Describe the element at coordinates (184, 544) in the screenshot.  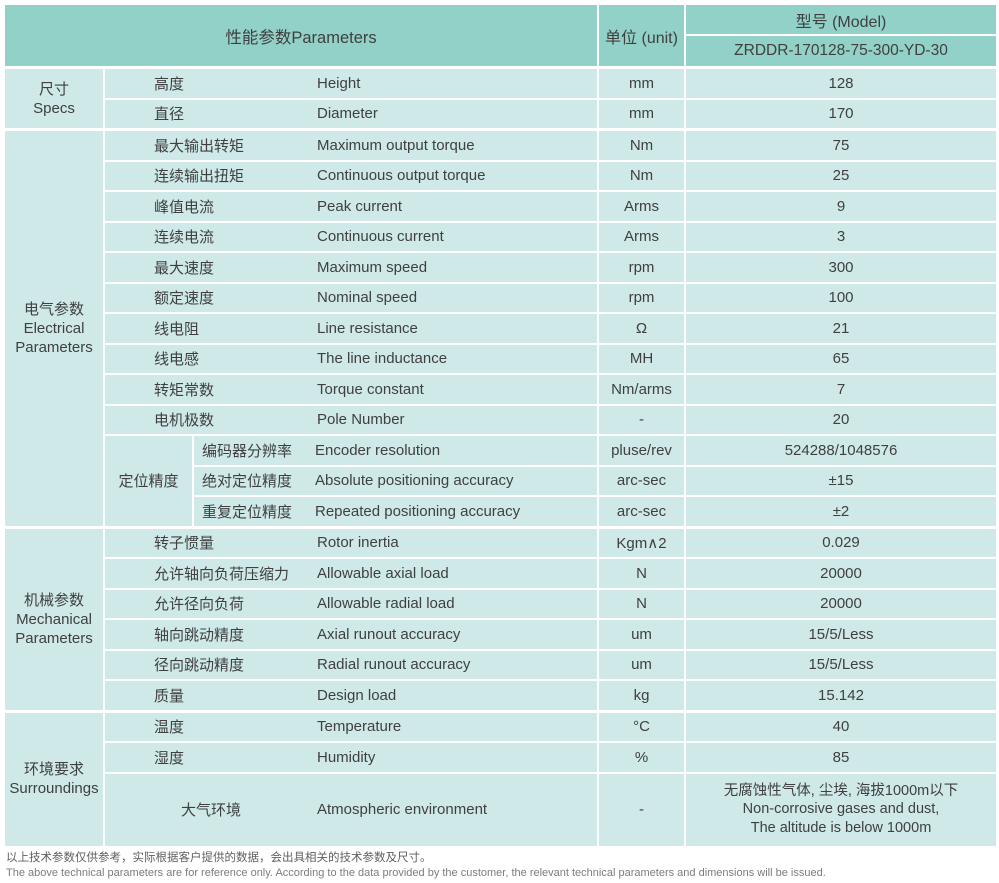
I see `param-cn-label: 转子惯量` at that location.